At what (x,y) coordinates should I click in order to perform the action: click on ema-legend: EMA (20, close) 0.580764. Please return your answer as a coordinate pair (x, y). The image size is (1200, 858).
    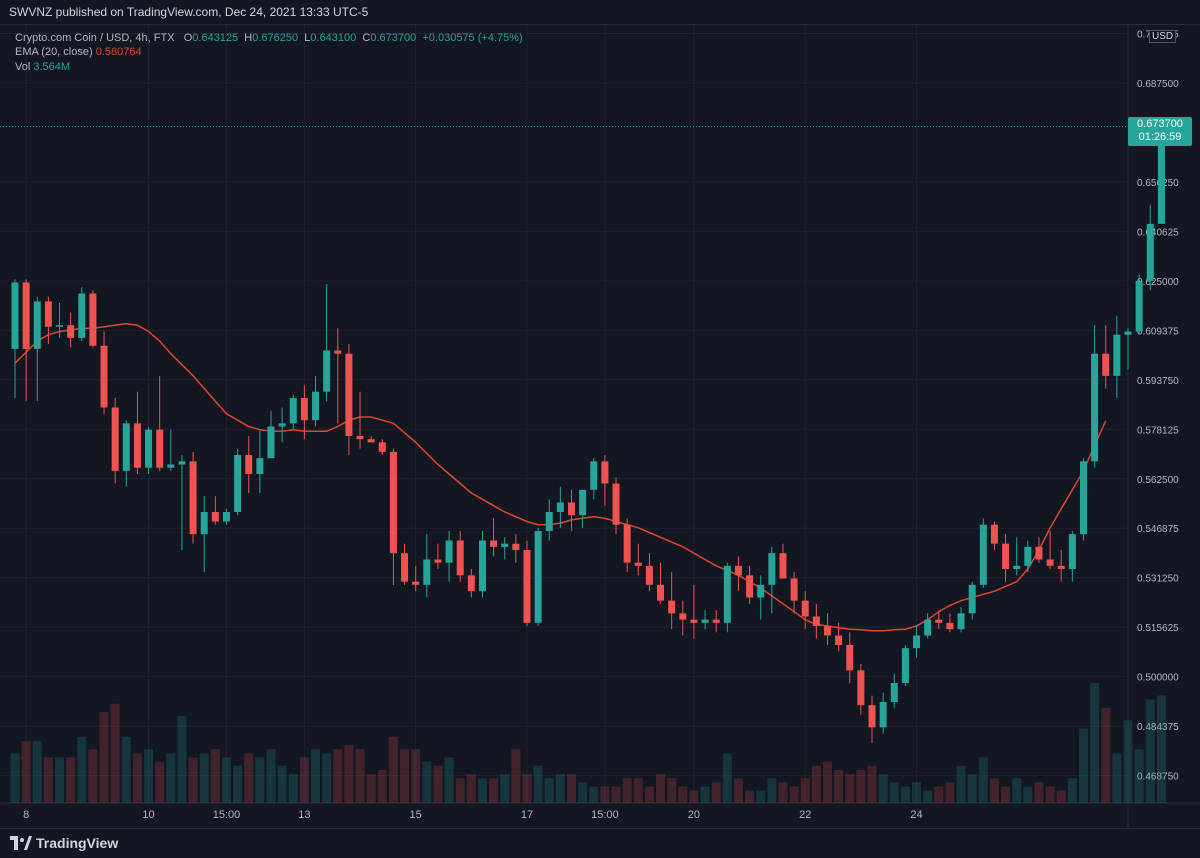
    Looking at the image, I should click on (78, 52).